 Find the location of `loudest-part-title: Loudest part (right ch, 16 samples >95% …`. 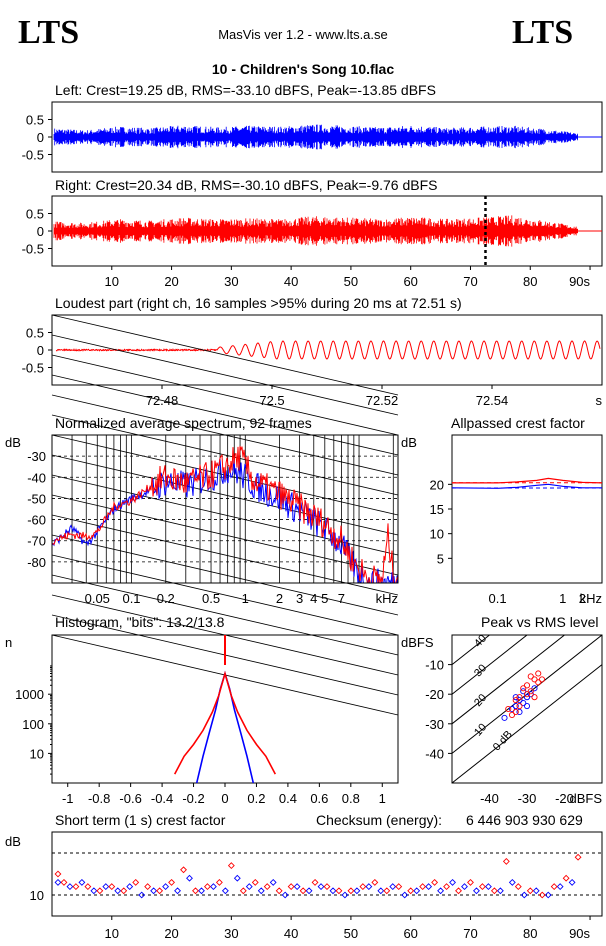

loudest-part-title: Loudest part (right ch, 16 samples >95% … is located at coordinates (258, 303).